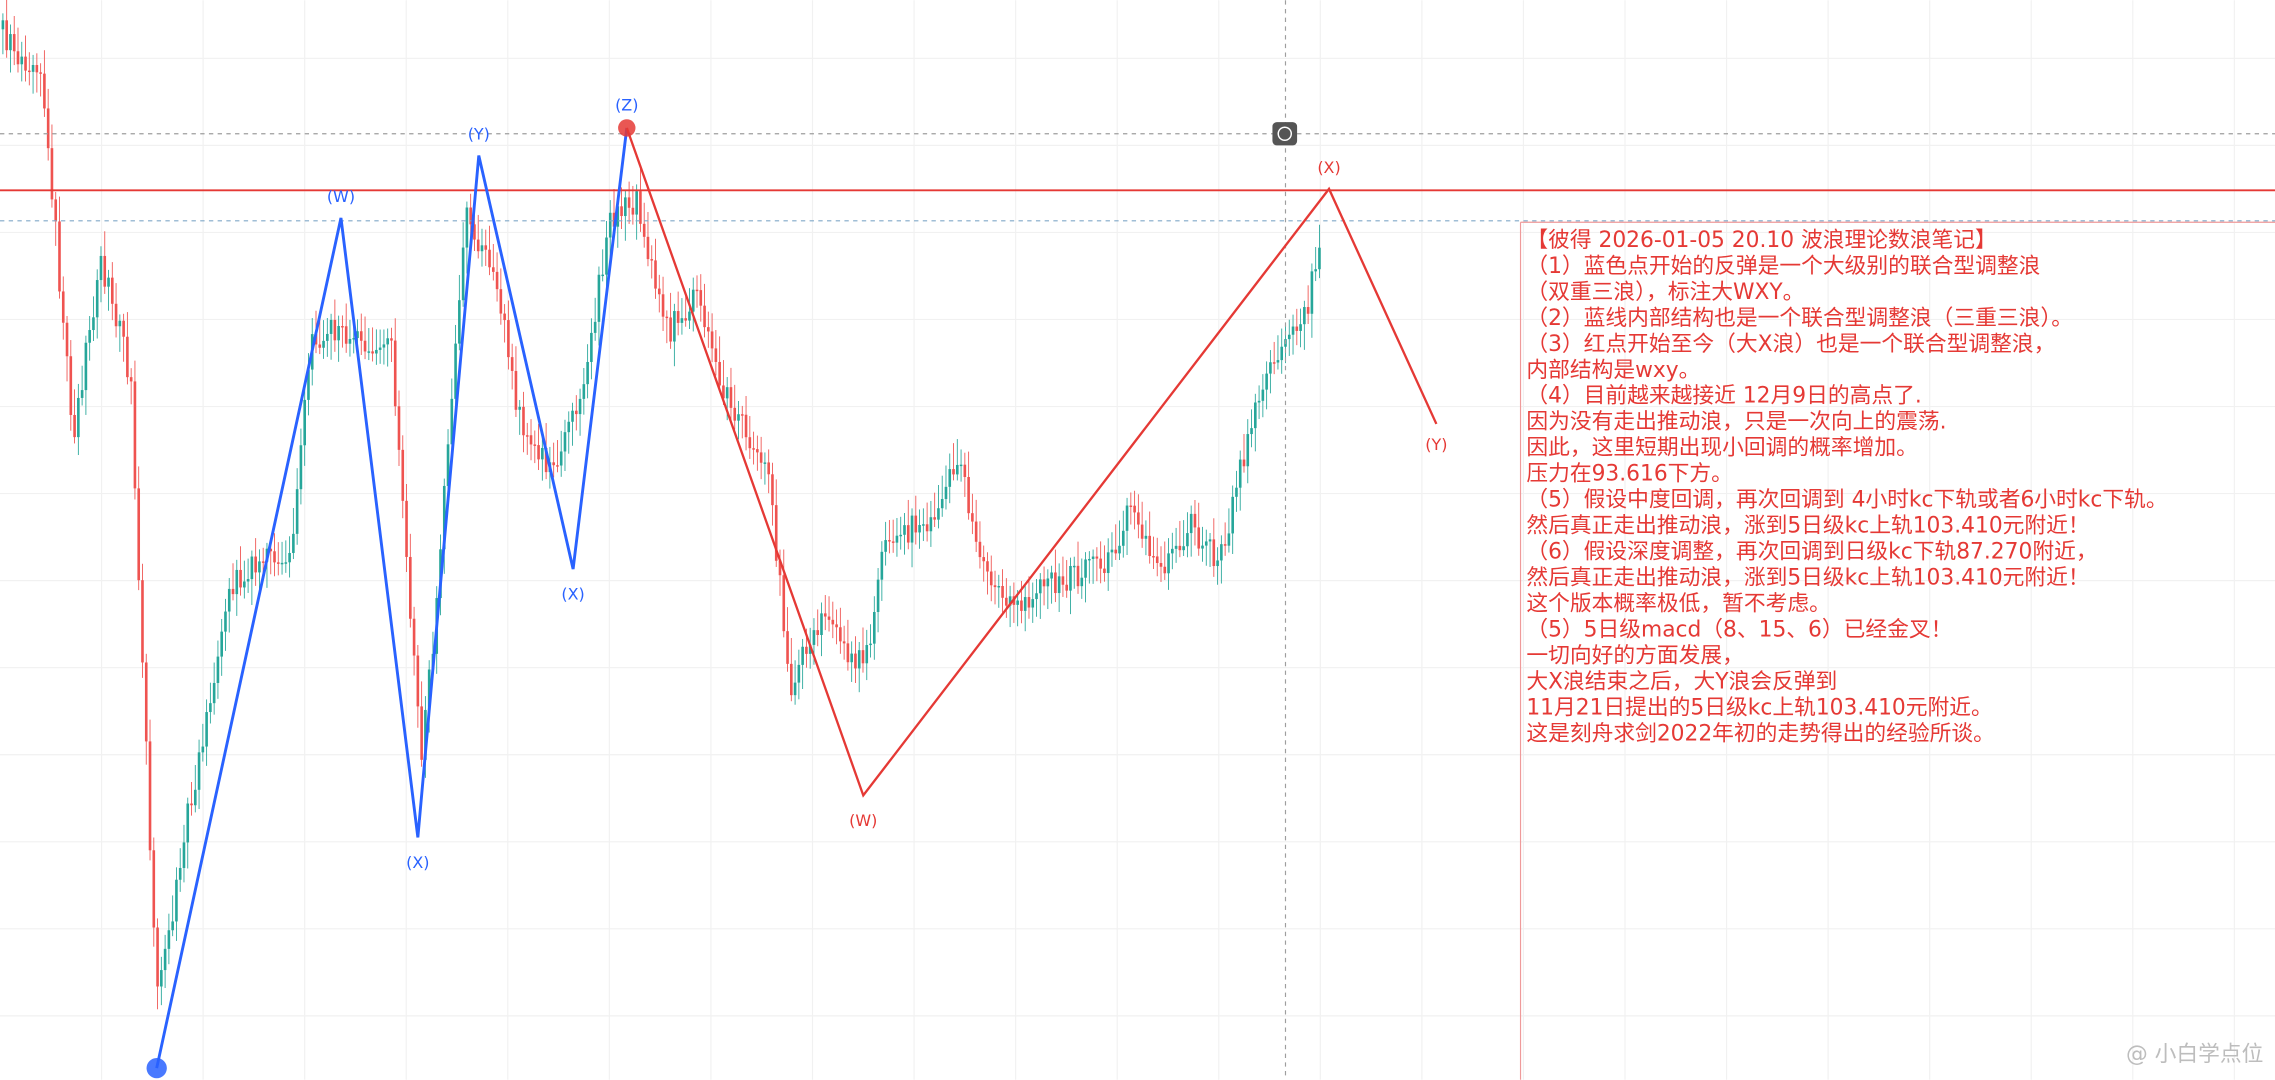 This screenshot has height=1080, width=2275. What do you see at coordinates (1328, 167) in the screenshot?
I see `wave-label: (X)` at bounding box center [1328, 167].